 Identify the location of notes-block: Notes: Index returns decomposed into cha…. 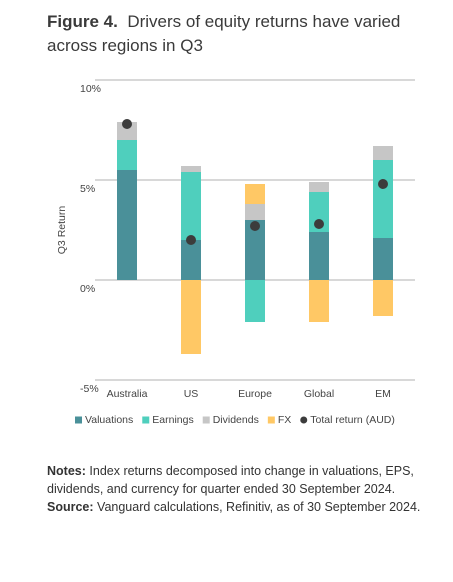
(247, 480).